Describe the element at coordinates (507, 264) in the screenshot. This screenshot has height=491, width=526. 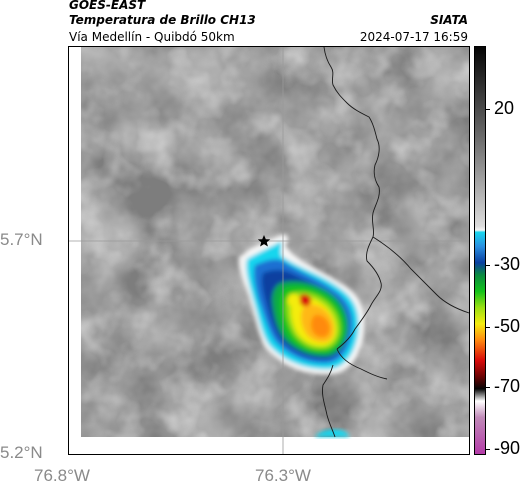
I see `colorbar-label: -30` at that location.